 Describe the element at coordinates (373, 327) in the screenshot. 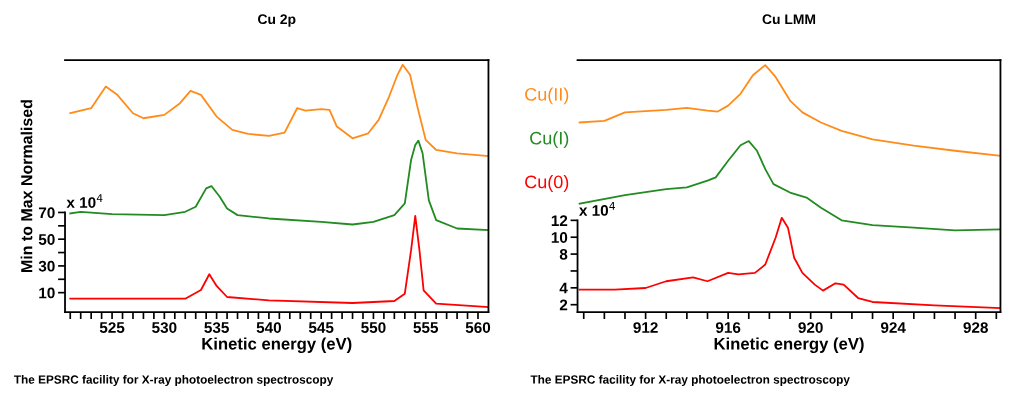

I see `x-tick-label: 550` at that location.